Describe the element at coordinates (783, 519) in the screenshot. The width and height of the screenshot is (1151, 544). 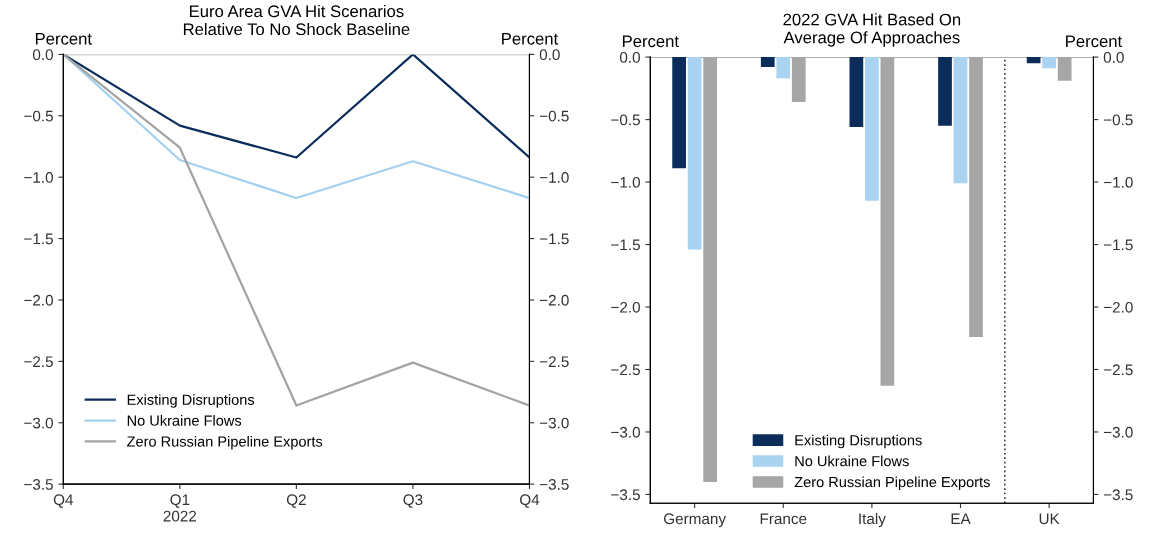
I see `x-tick-label: France` at that location.